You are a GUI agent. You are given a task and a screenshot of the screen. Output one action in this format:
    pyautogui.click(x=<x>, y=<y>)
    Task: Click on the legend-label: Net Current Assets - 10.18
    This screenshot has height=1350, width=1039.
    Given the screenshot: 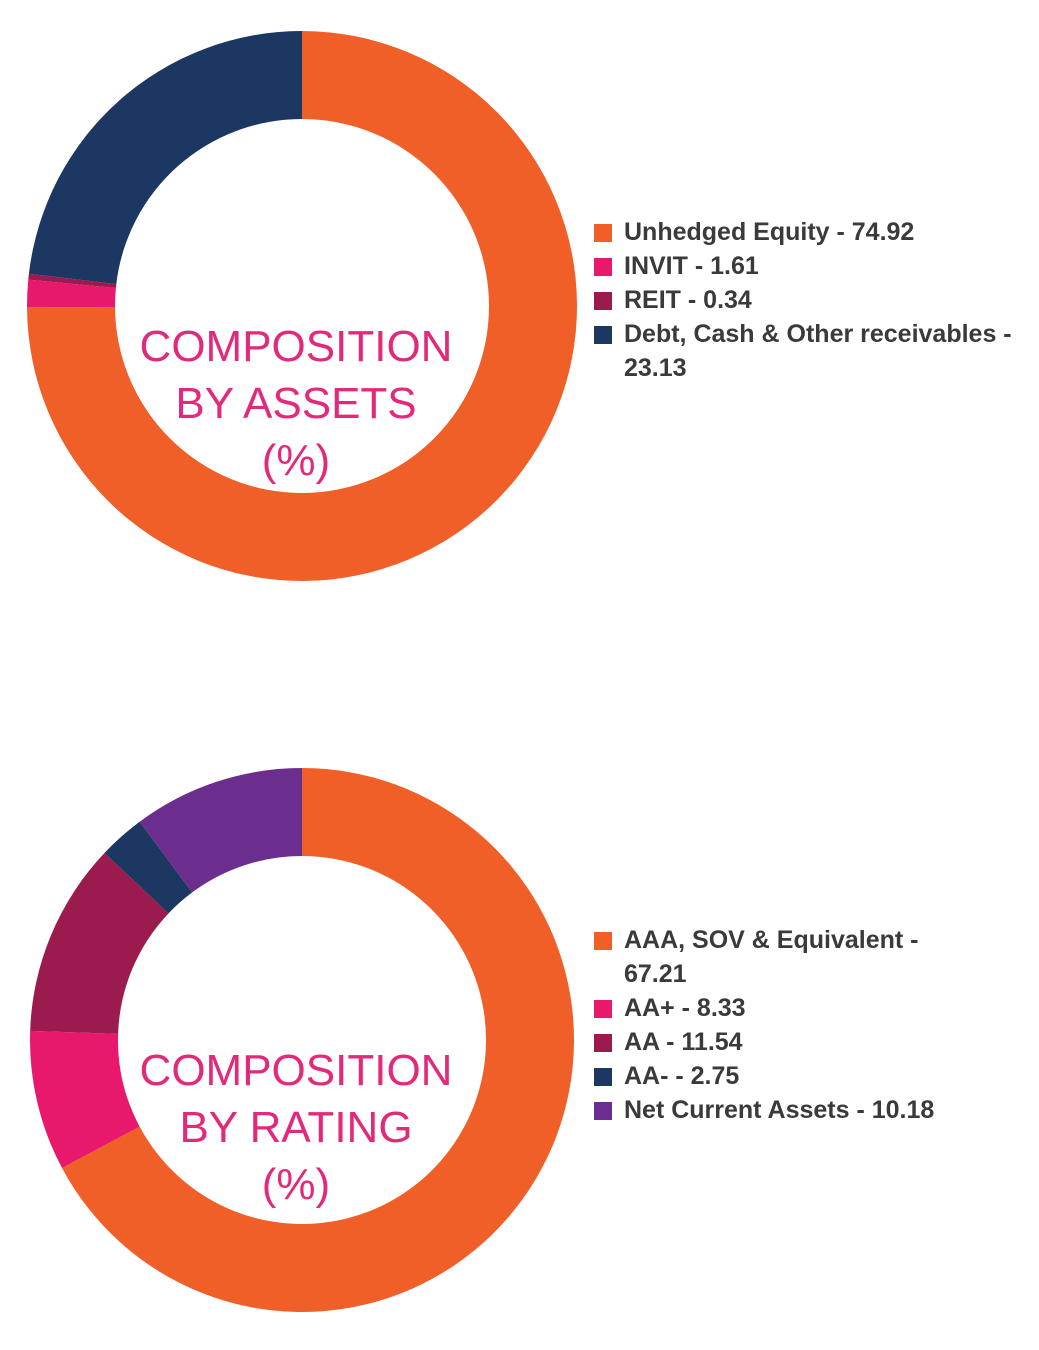 What is the action you would take?
    pyautogui.click(x=779, y=1110)
    